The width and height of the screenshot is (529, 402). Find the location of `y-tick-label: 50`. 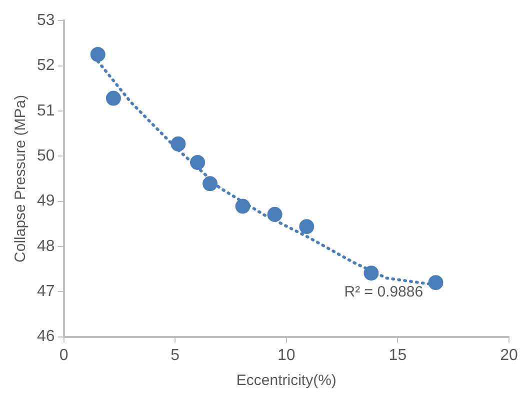

y-tick-label: 50 is located at coordinates (46, 156).